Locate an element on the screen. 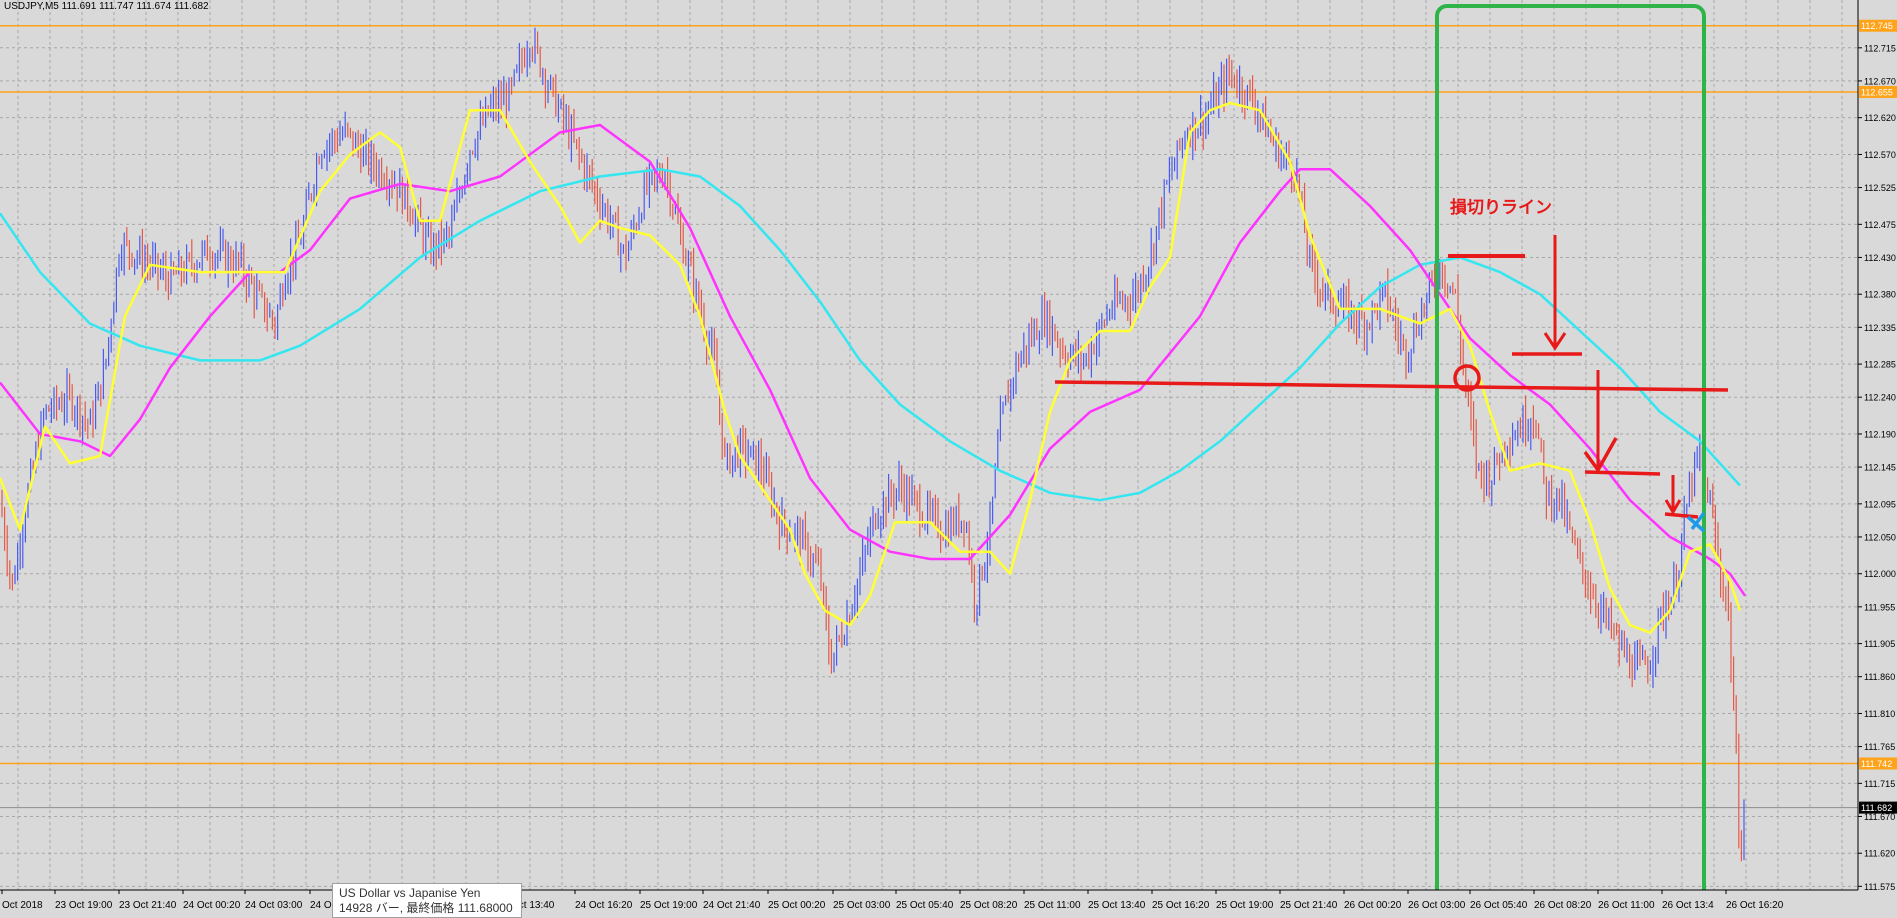  y-tick-label: 111.575 is located at coordinates (1879, 887).